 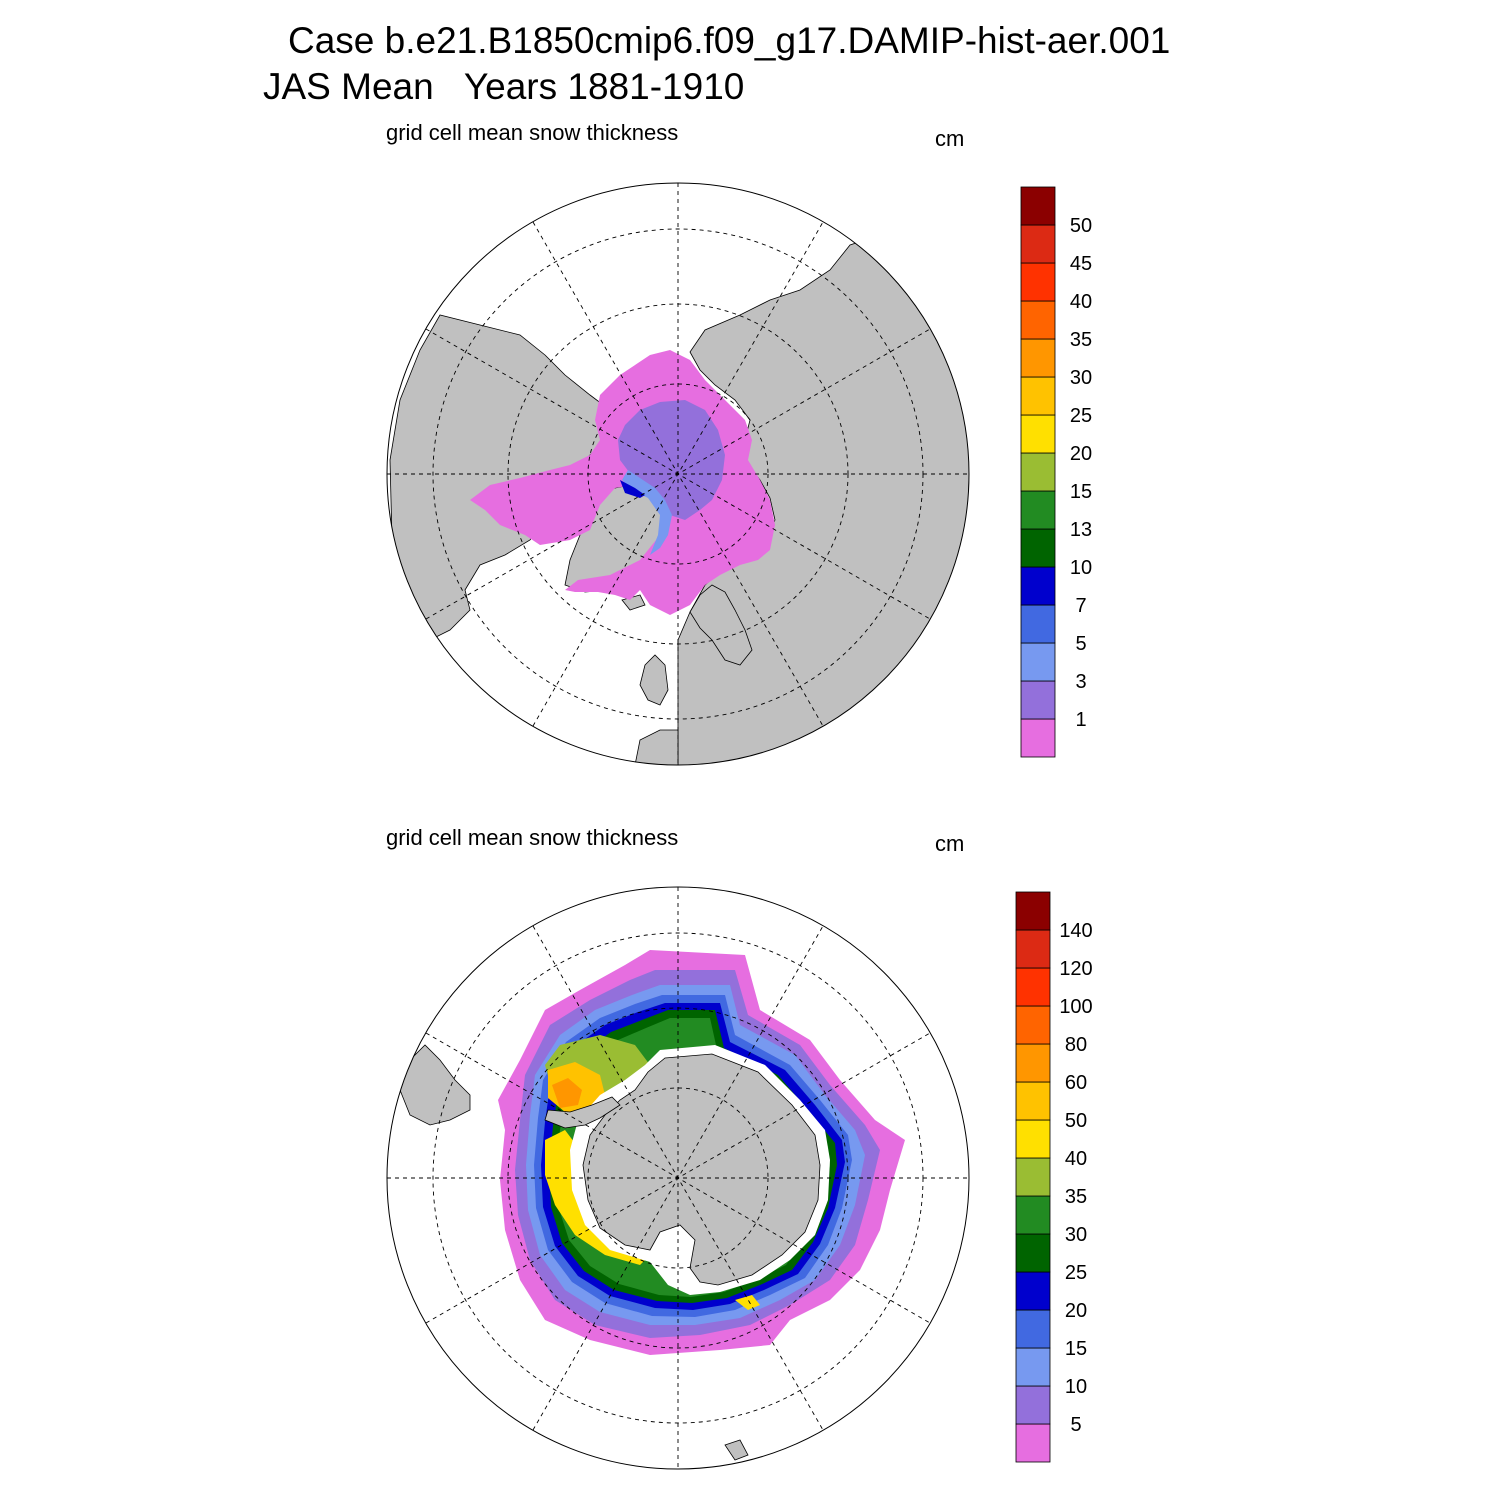 What do you see at coordinates (1081, 378) in the screenshot?
I see `north-colorbar-label: 30` at bounding box center [1081, 378].